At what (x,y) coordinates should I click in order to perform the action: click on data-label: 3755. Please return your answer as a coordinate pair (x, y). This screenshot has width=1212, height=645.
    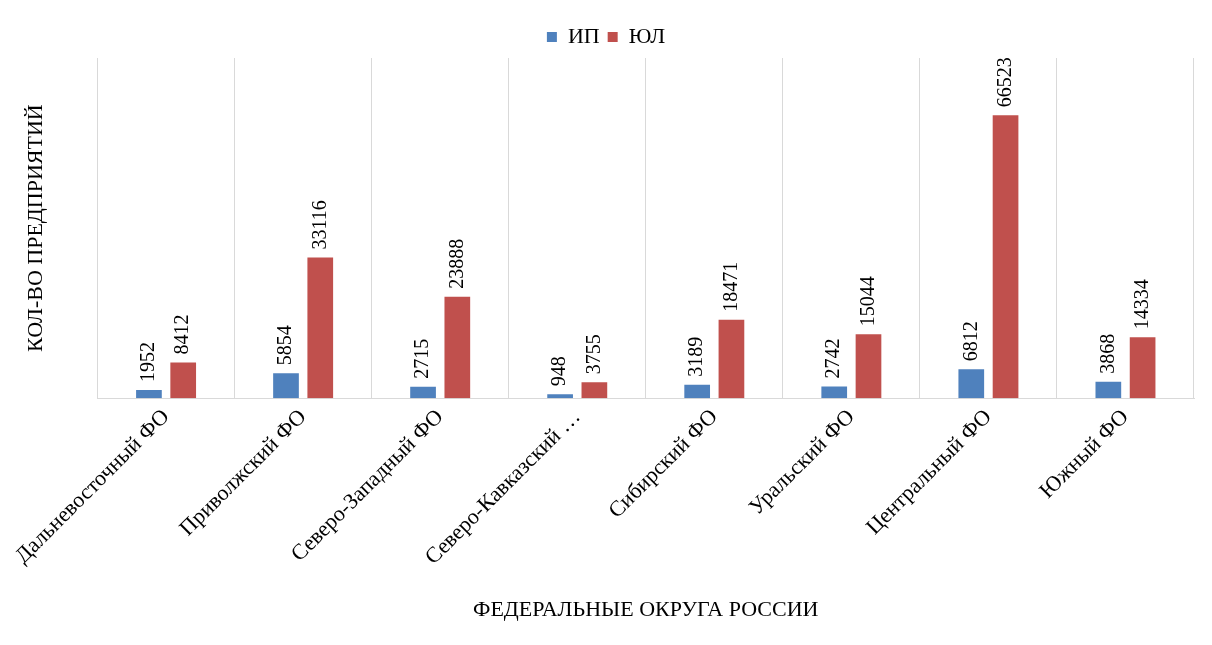
    Looking at the image, I should click on (592, 354).